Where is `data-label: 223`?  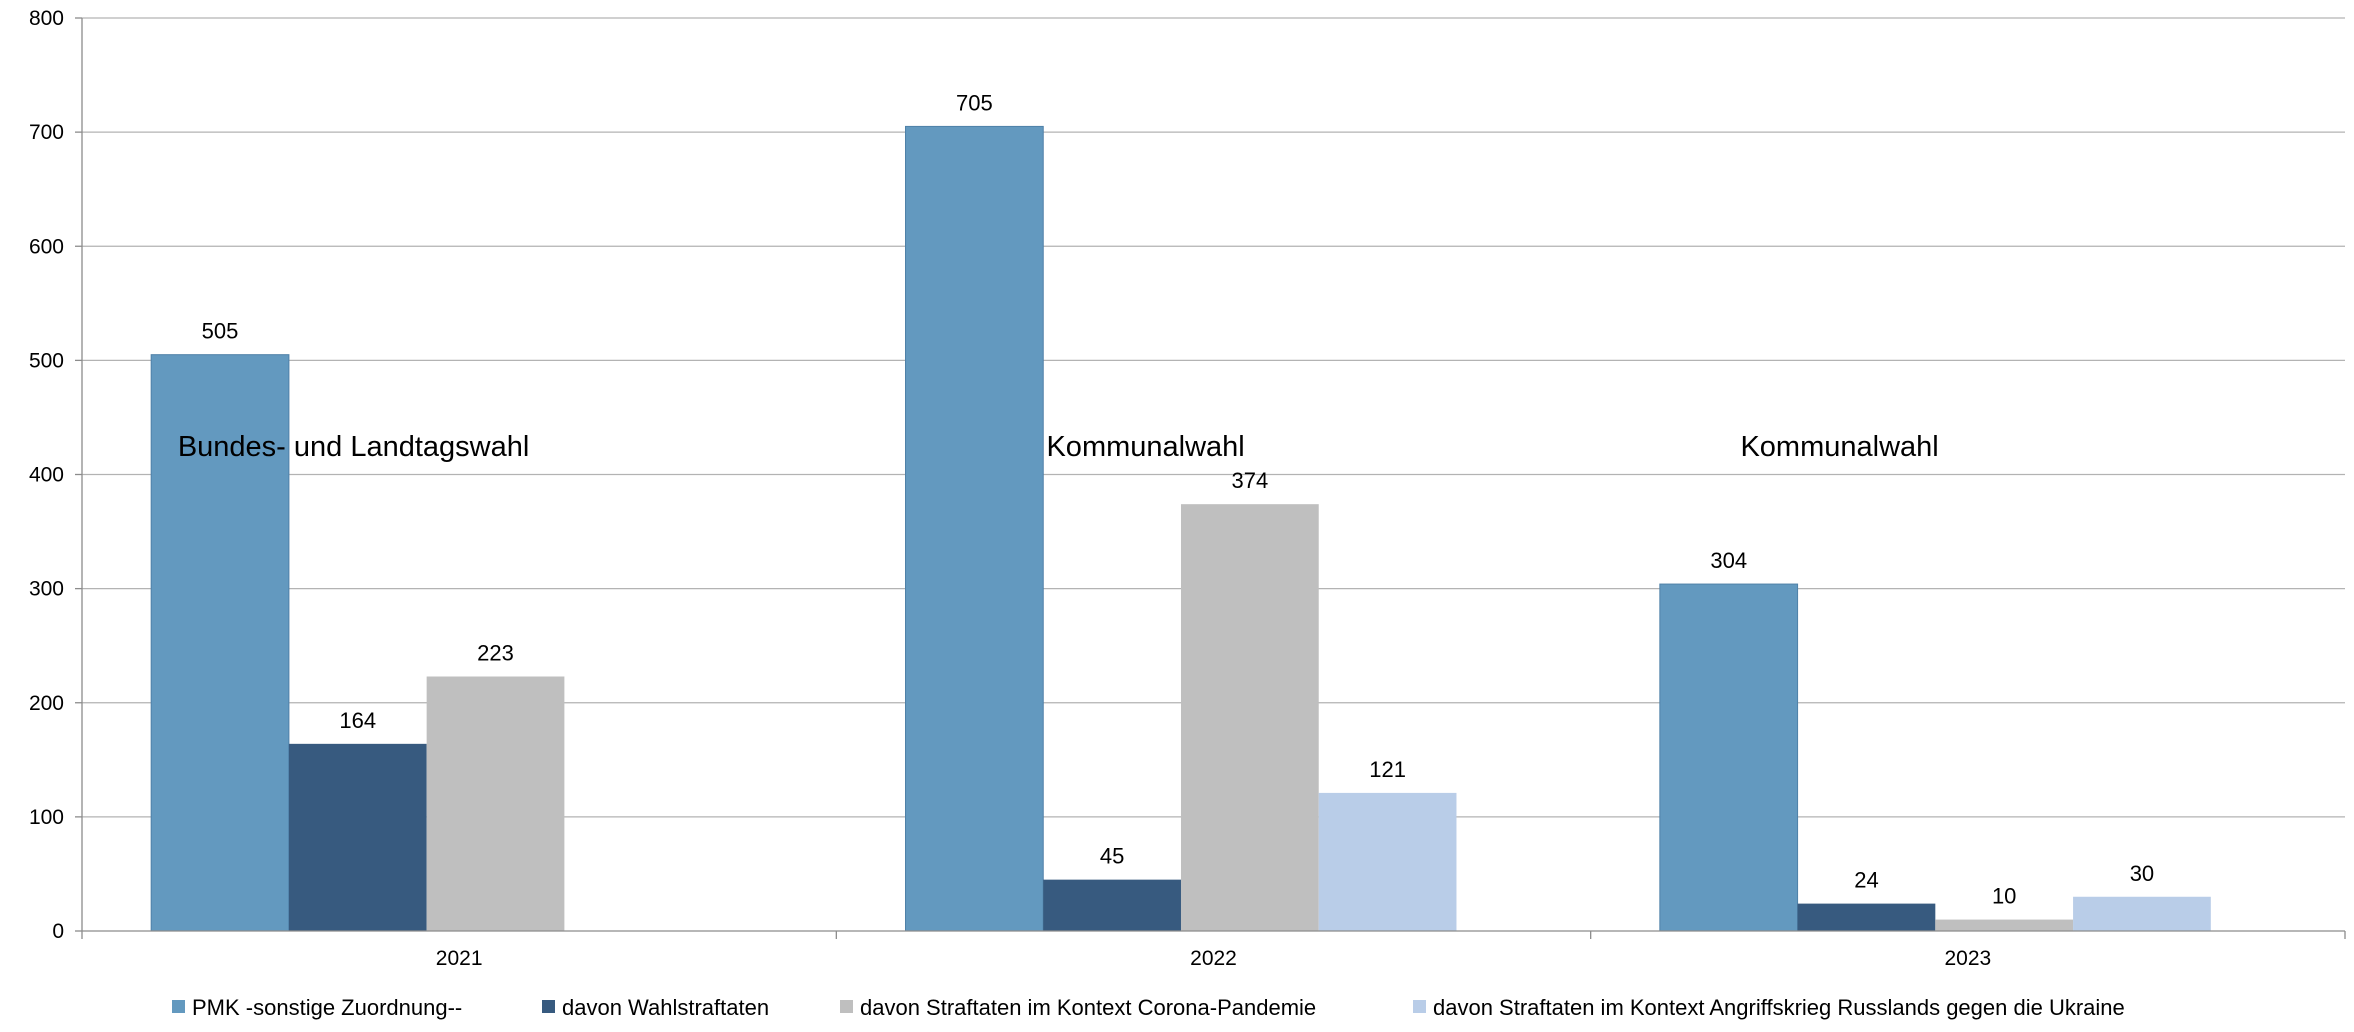 data-label: 223 is located at coordinates (495, 653).